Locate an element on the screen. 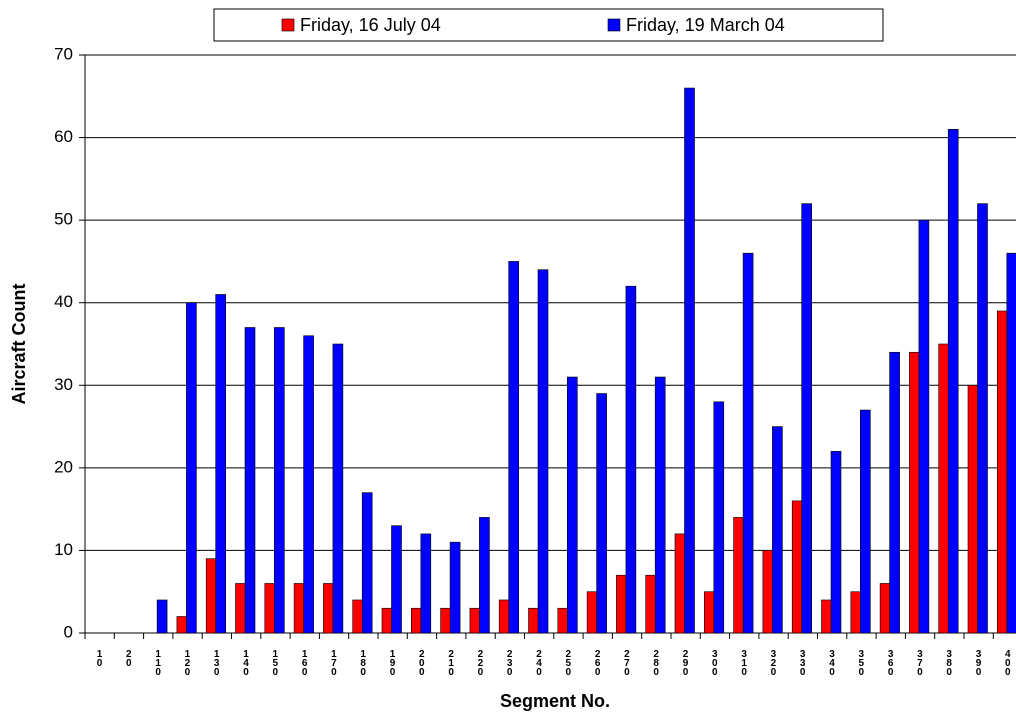 This screenshot has width=1016, height=713. x-tick-label: 260 is located at coordinates (597, 662).